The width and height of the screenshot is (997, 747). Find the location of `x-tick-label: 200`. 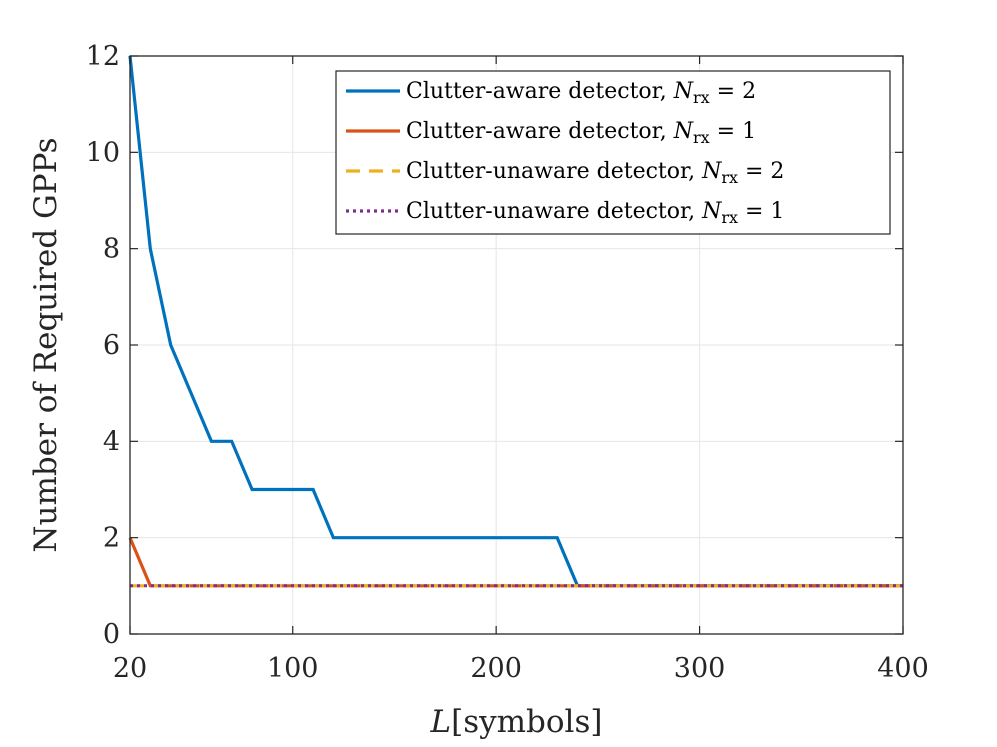

x-tick-label: 200 is located at coordinates (496, 668).